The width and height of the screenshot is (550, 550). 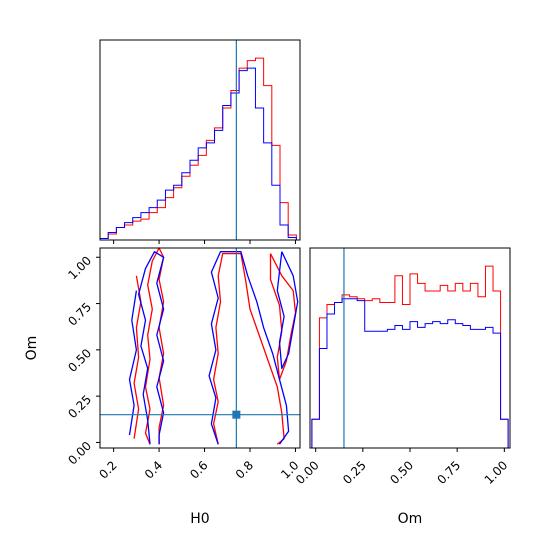 What do you see at coordinates (410, 519) in the screenshot?
I see `x-axis-label-Om: Om` at bounding box center [410, 519].